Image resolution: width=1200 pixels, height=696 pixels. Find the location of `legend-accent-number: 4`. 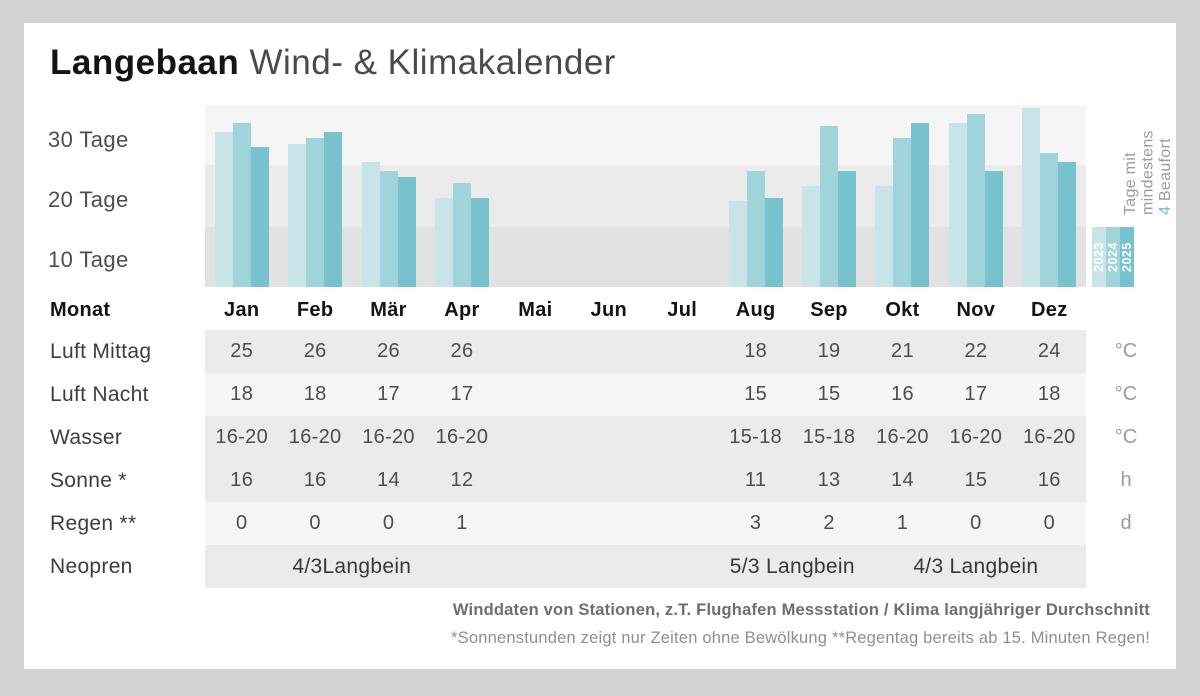

legend-accent-number: 4 is located at coordinates (1165, 210).